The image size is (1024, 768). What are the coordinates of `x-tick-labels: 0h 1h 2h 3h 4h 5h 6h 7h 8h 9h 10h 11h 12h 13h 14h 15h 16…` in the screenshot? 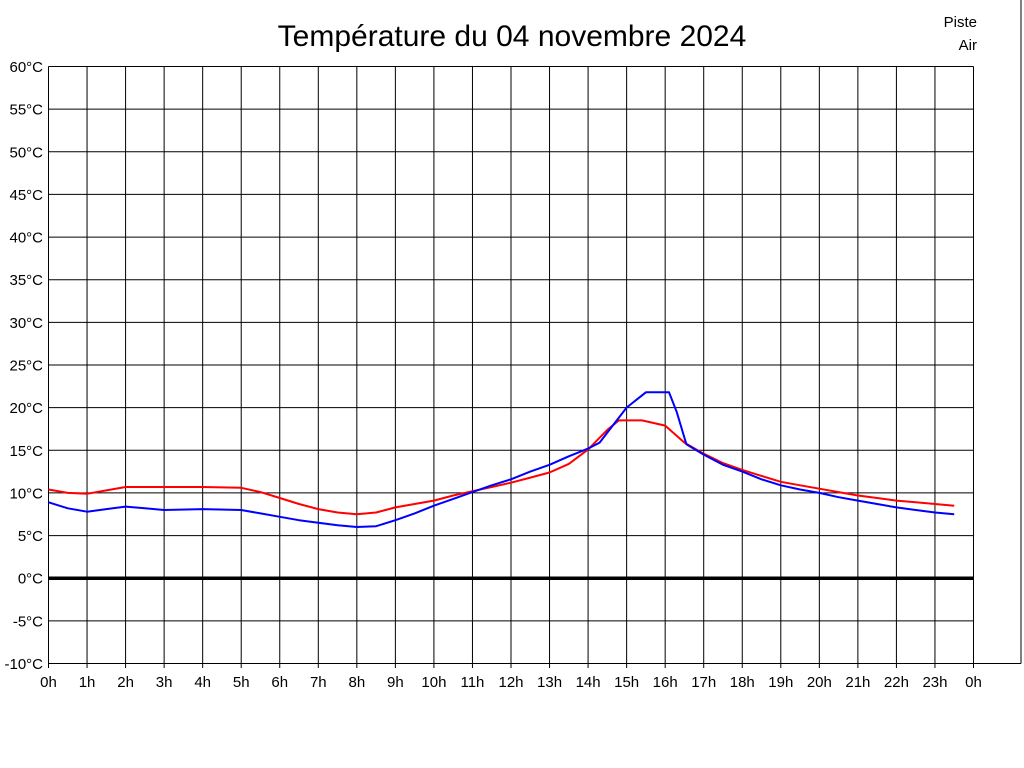 It's located at (511, 682).